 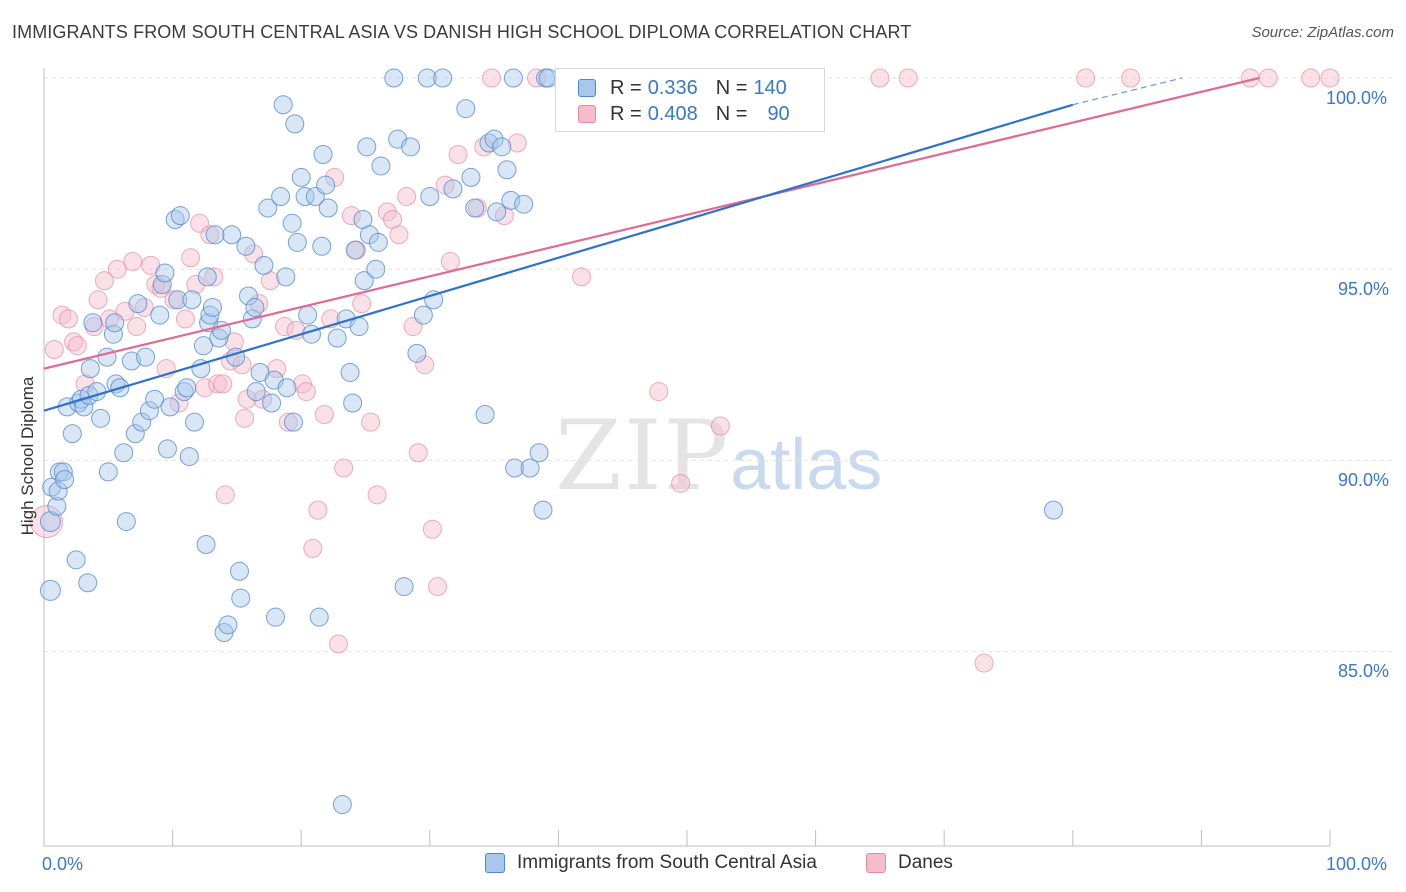 I want to click on legend-row-immigrants: R = 0.336 N = 140, so click(x=682, y=88).